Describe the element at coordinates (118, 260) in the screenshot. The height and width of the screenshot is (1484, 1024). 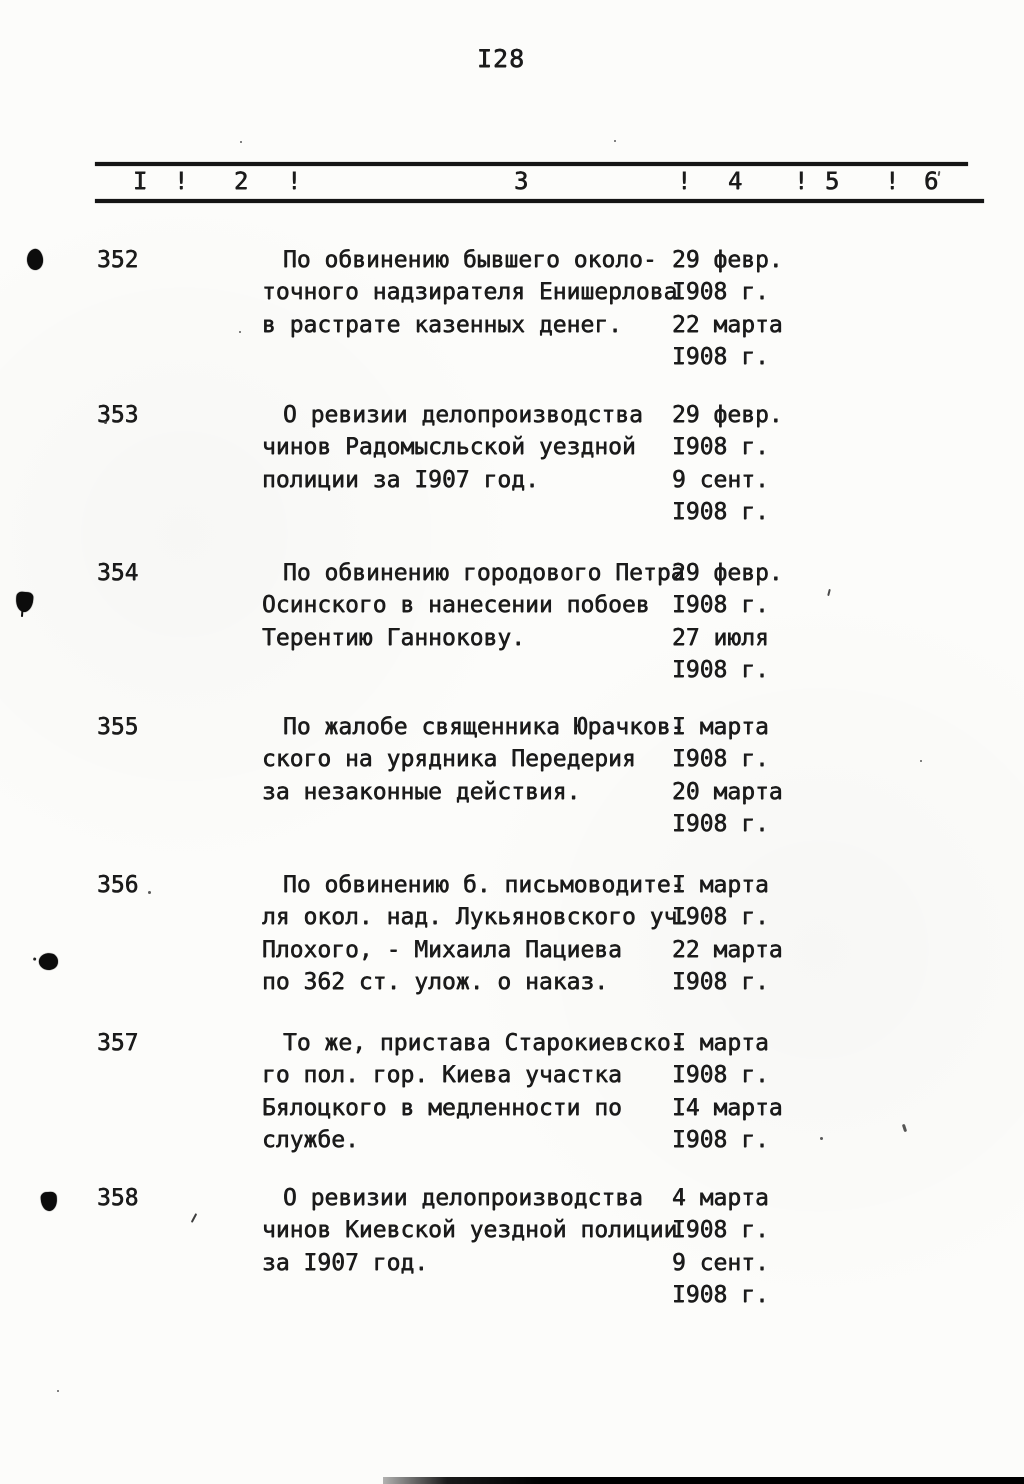
I see `entry-number: 352` at that location.